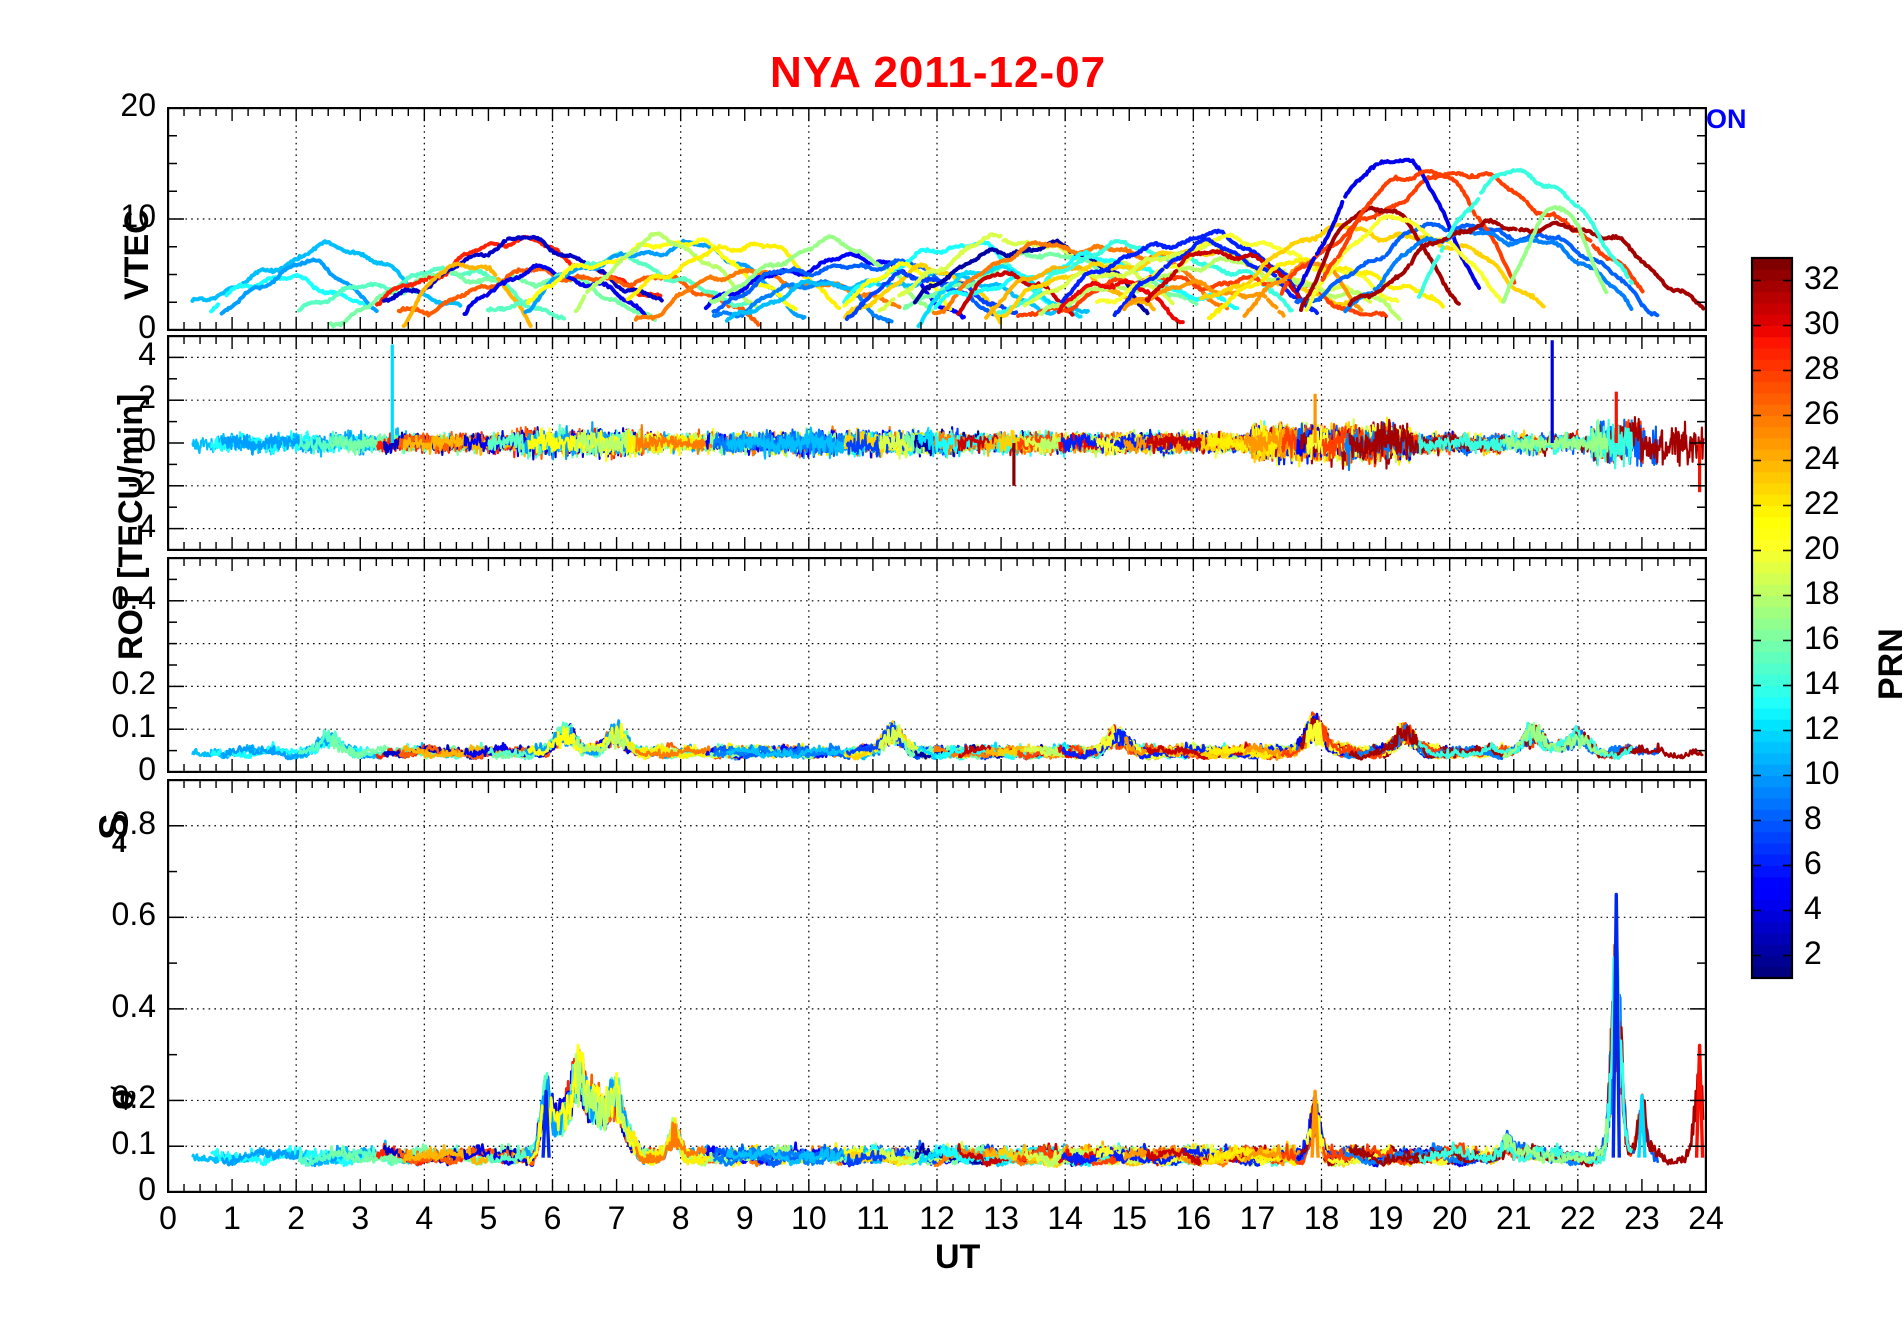 The image size is (1904, 1330). What do you see at coordinates (133, 726) in the screenshot?
I see `s4-ytick-0_1: 0.1` at bounding box center [133, 726].